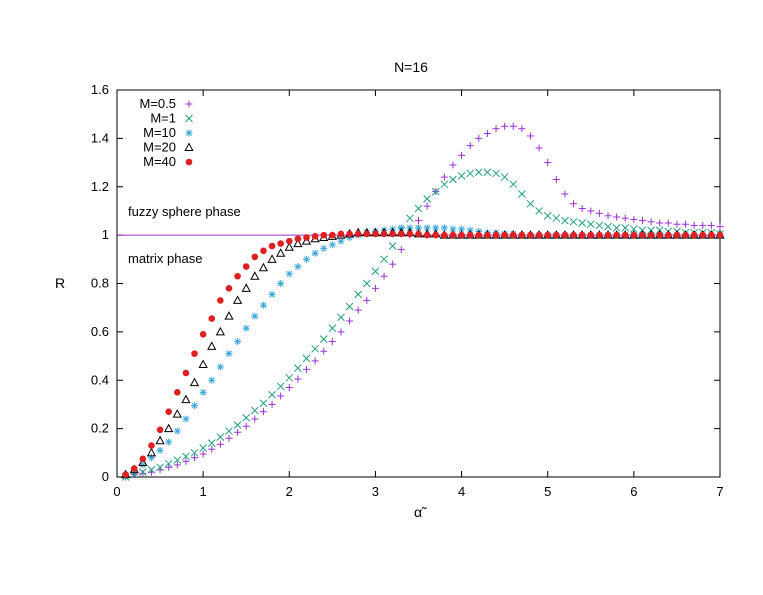 This screenshot has height=595, width=763. Describe the element at coordinates (159, 161) in the screenshot. I see `legend-label: M=40` at that location.